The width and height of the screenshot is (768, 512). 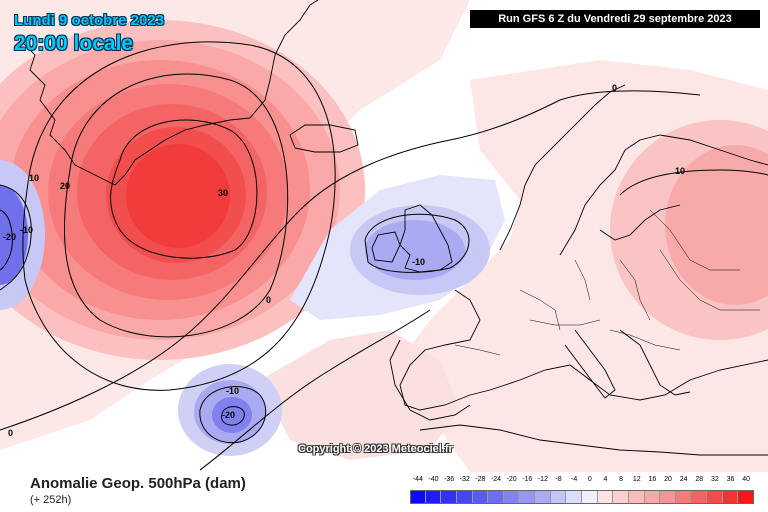 I want to click on contour-azores-neg20, so click(x=233, y=416).